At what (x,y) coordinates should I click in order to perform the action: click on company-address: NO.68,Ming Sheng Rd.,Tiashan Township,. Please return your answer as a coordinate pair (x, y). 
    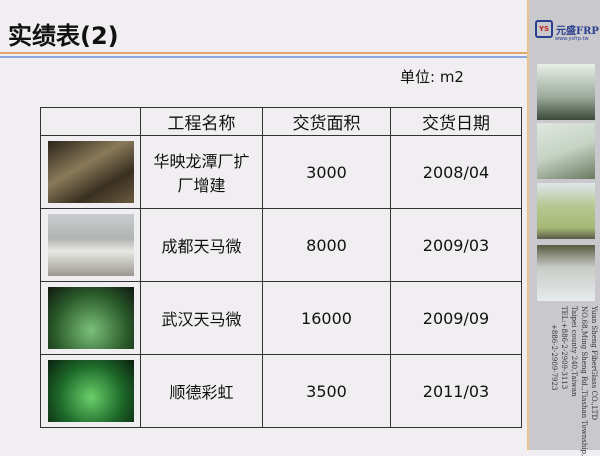
    Looking at the image, I should click on (584, 381).